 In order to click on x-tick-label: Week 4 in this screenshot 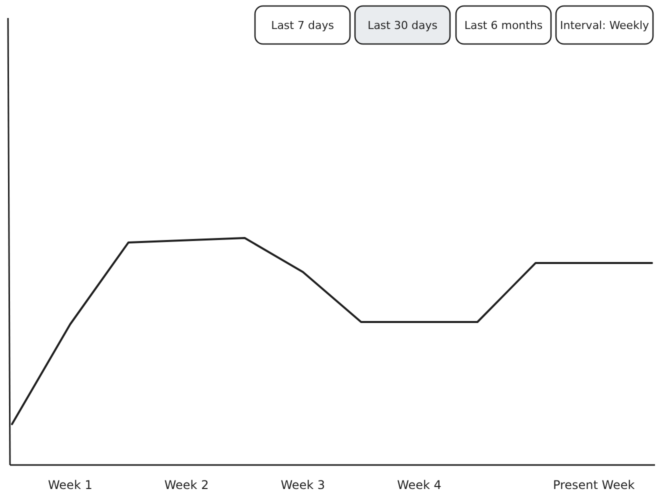, I will do `click(419, 485)`.